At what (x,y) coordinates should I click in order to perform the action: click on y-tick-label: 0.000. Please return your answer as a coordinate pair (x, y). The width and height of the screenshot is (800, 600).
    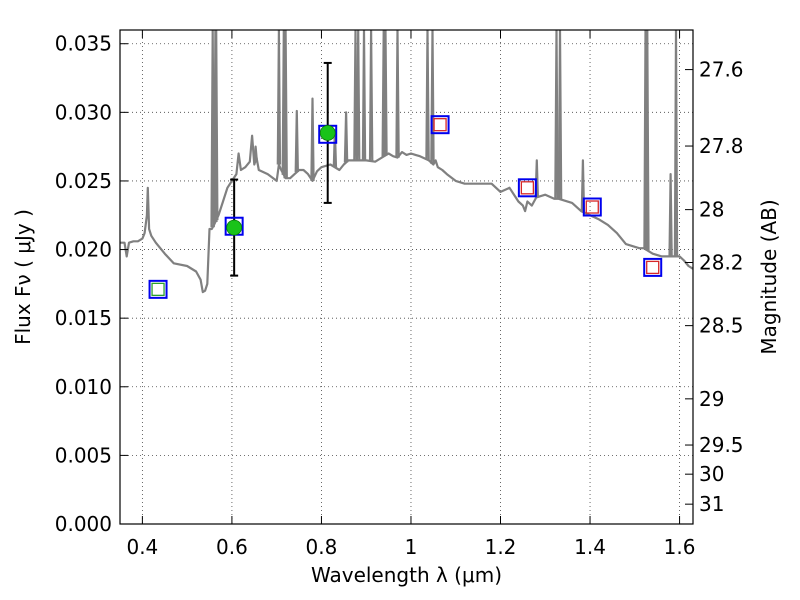
    Looking at the image, I should click on (83, 524).